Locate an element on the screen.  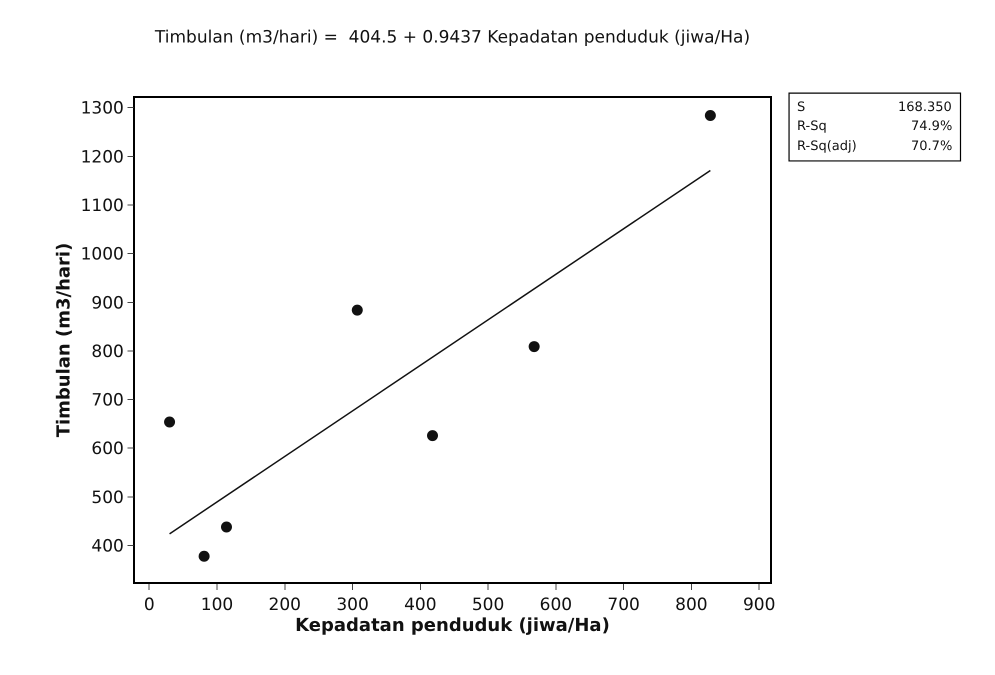
text: R-Sq(adj) is located at coordinates (827, 146).